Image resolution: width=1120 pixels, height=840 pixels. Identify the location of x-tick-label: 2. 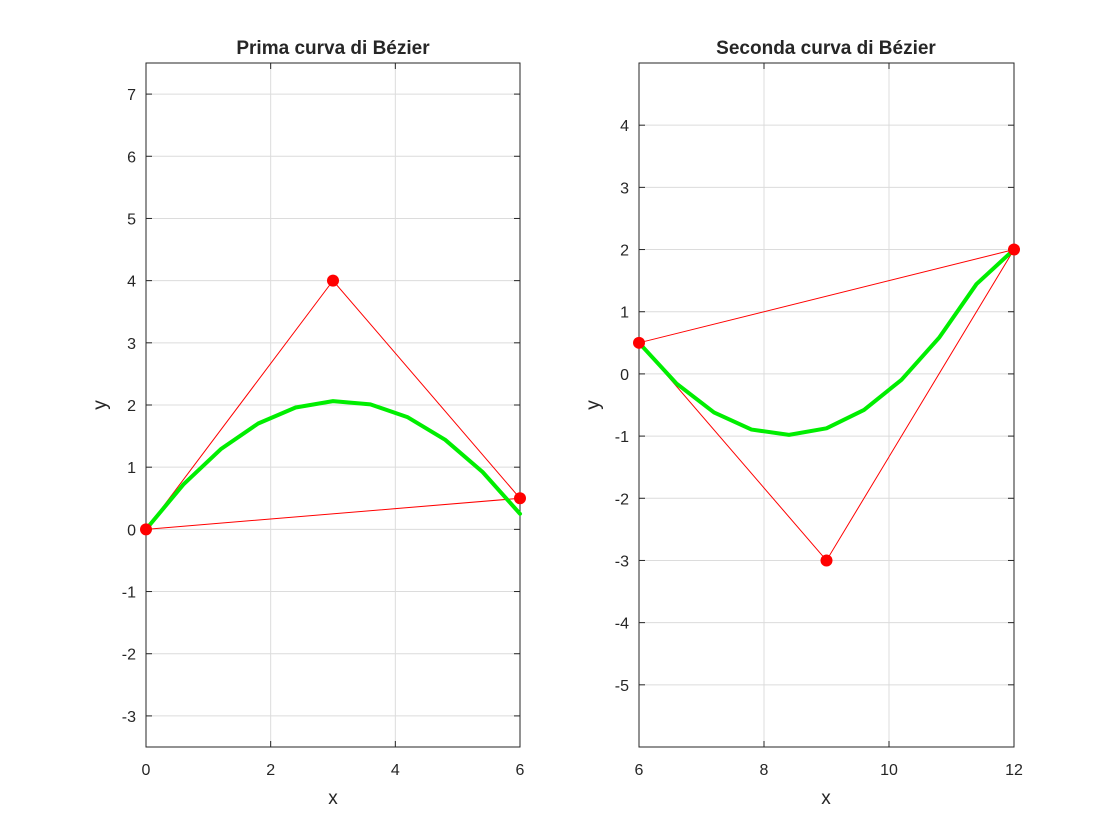
(270, 770).